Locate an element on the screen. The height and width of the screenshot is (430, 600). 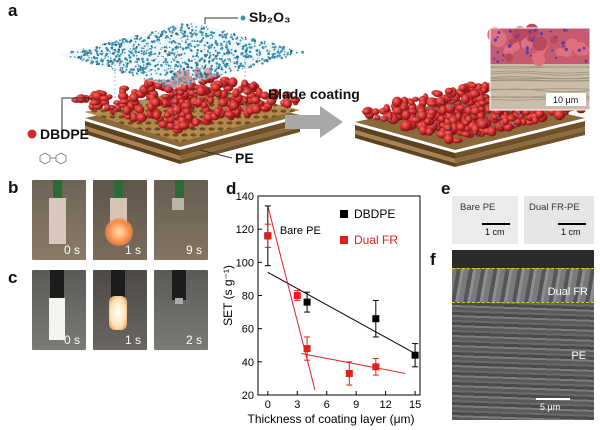
y-tick-label: 140 is located at coordinates (245, 197).